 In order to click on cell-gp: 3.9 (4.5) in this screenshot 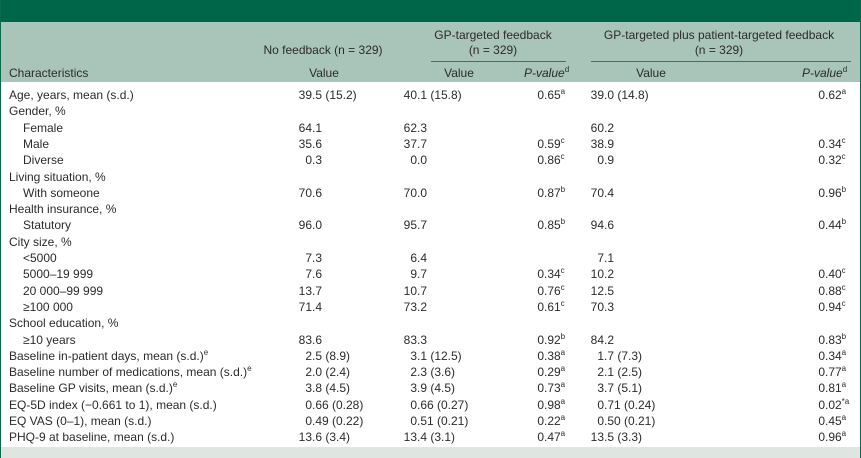, I will do `click(432, 388)`.